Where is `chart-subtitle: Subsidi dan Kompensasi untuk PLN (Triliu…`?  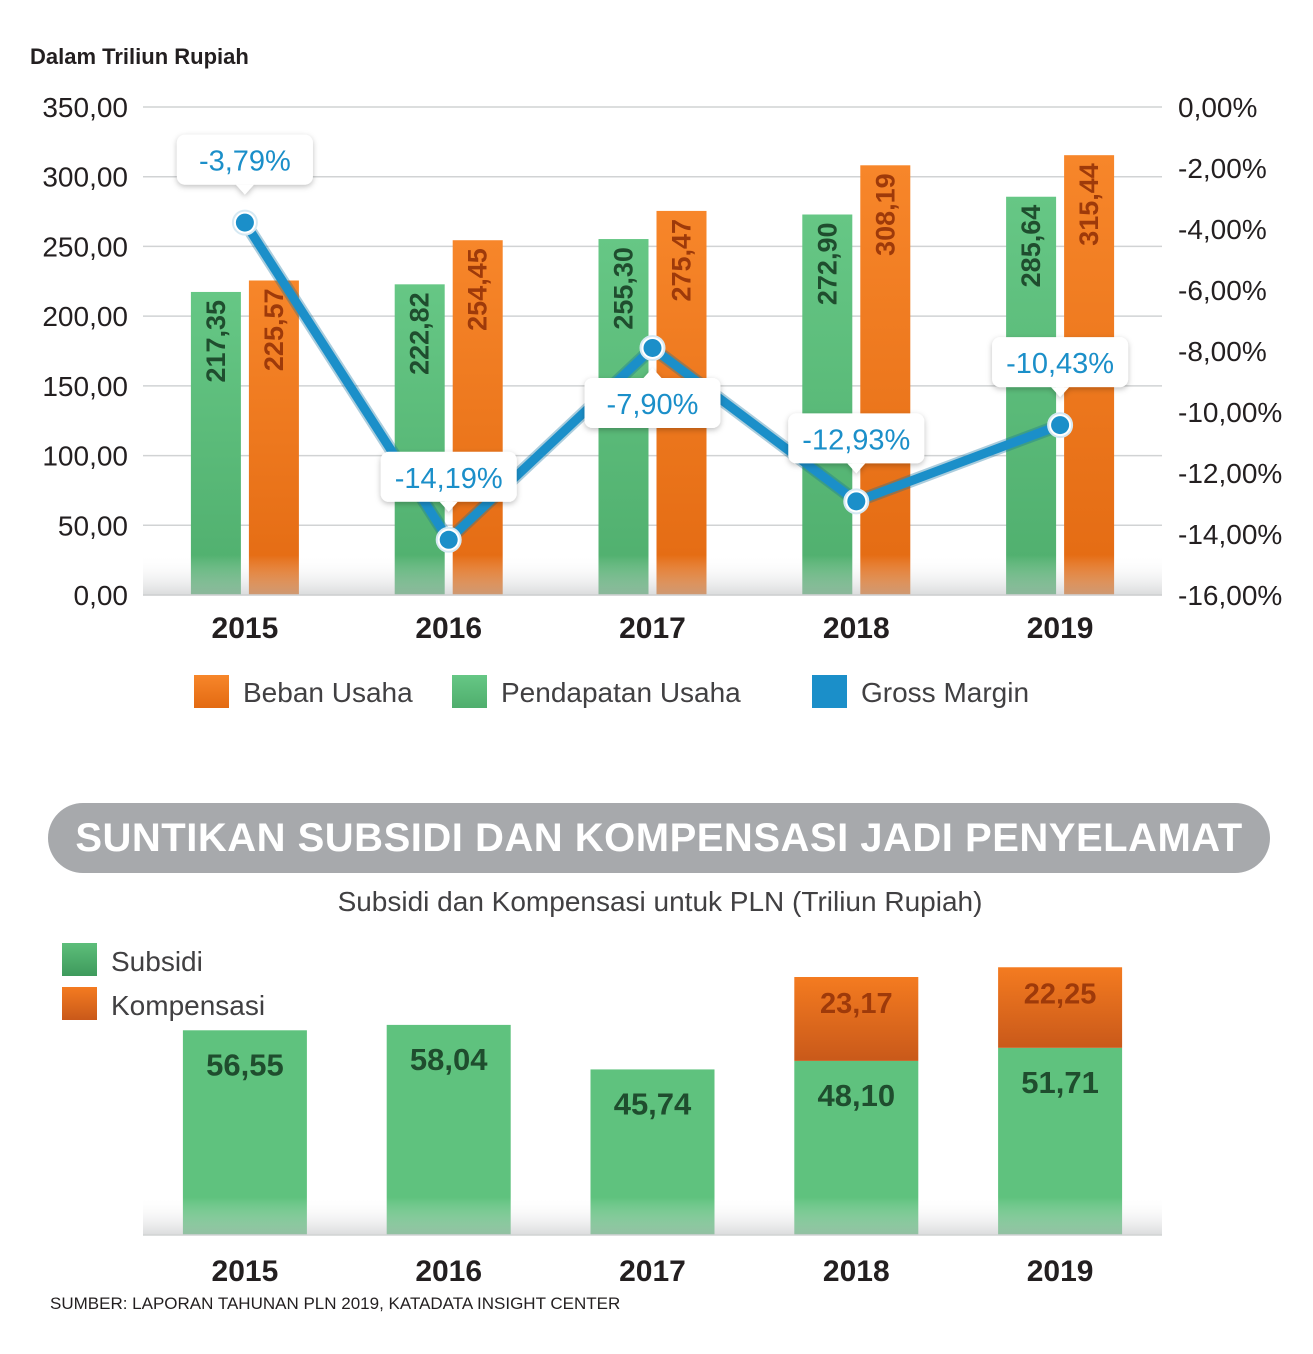 chart-subtitle: Subsidi dan Kompensasi untuk PLN (Triliu… is located at coordinates (660, 901).